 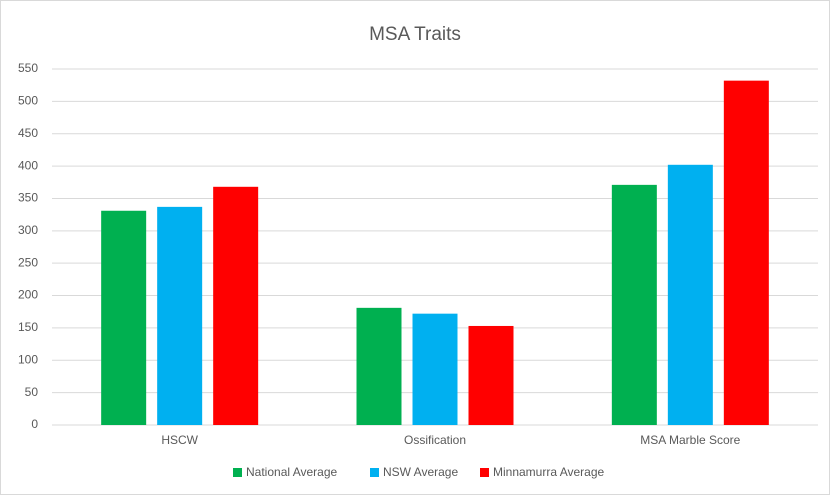 What do you see at coordinates (435, 440) in the screenshot?
I see `x-tick-label: Ossification` at bounding box center [435, 440].